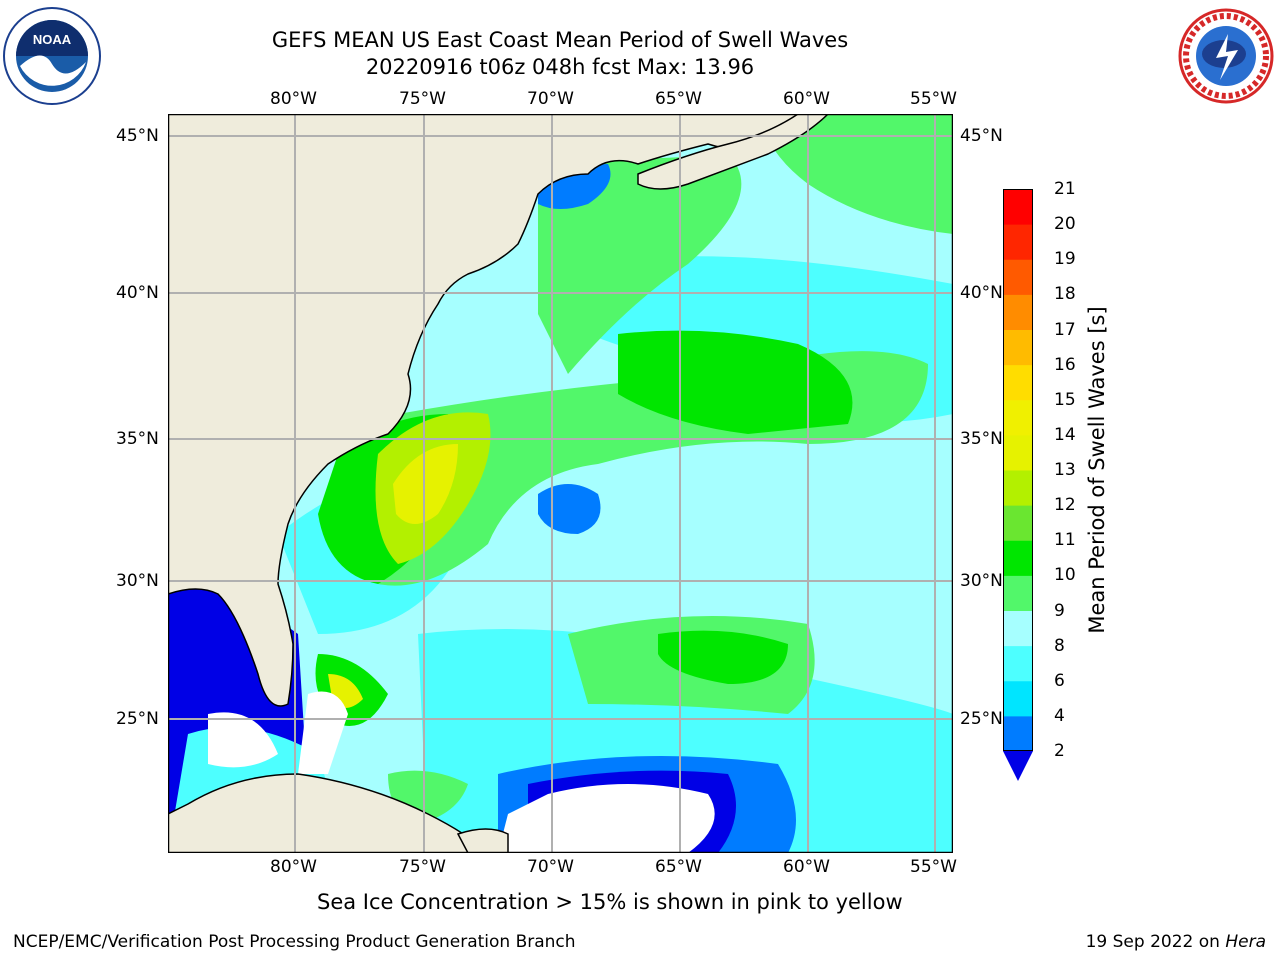 This screenshot has width=1280, height=960. Describe the element at coordinates (1065, 434) in the screenshot. I see `colorbar-tick-label: 14` at that location.